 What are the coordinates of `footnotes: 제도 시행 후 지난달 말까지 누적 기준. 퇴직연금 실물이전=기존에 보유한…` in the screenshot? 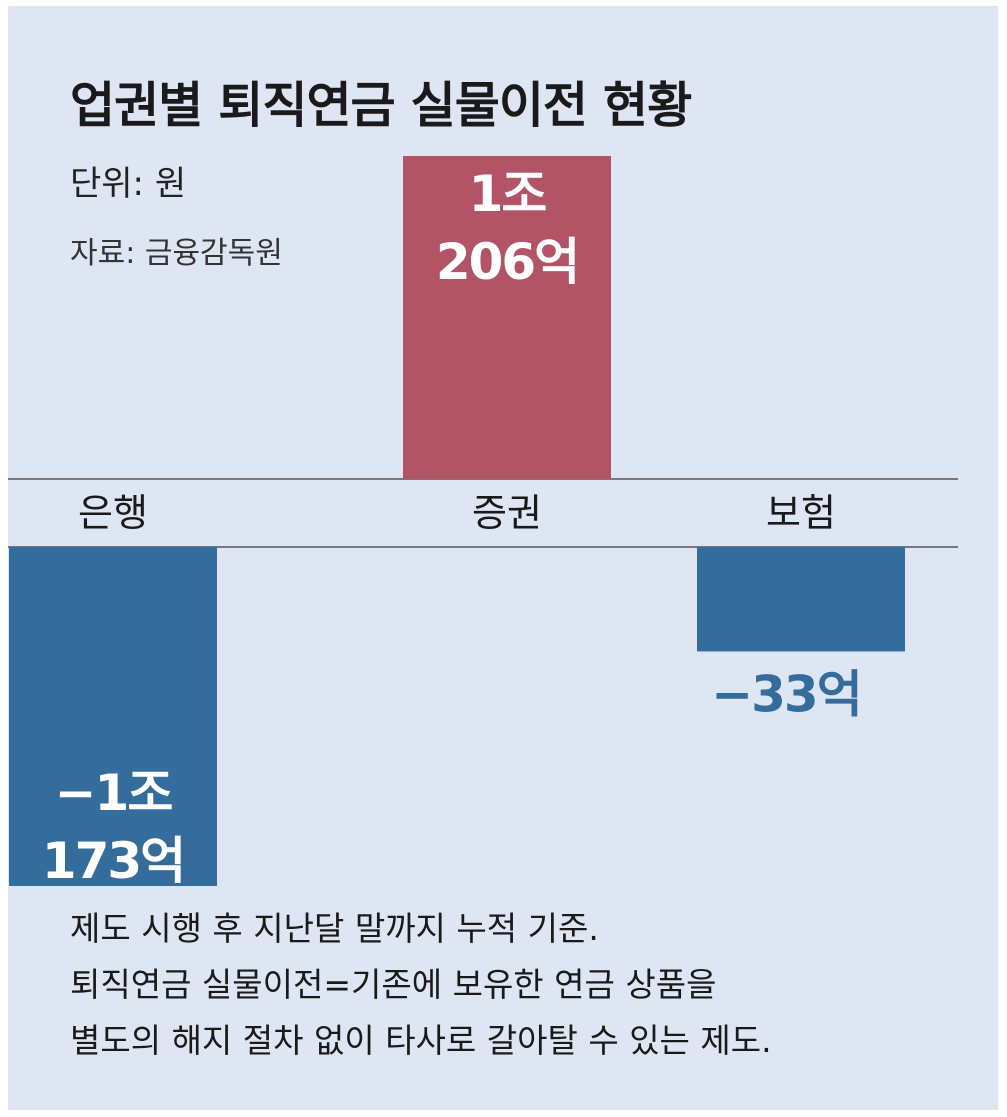 It's located at (520, 985).